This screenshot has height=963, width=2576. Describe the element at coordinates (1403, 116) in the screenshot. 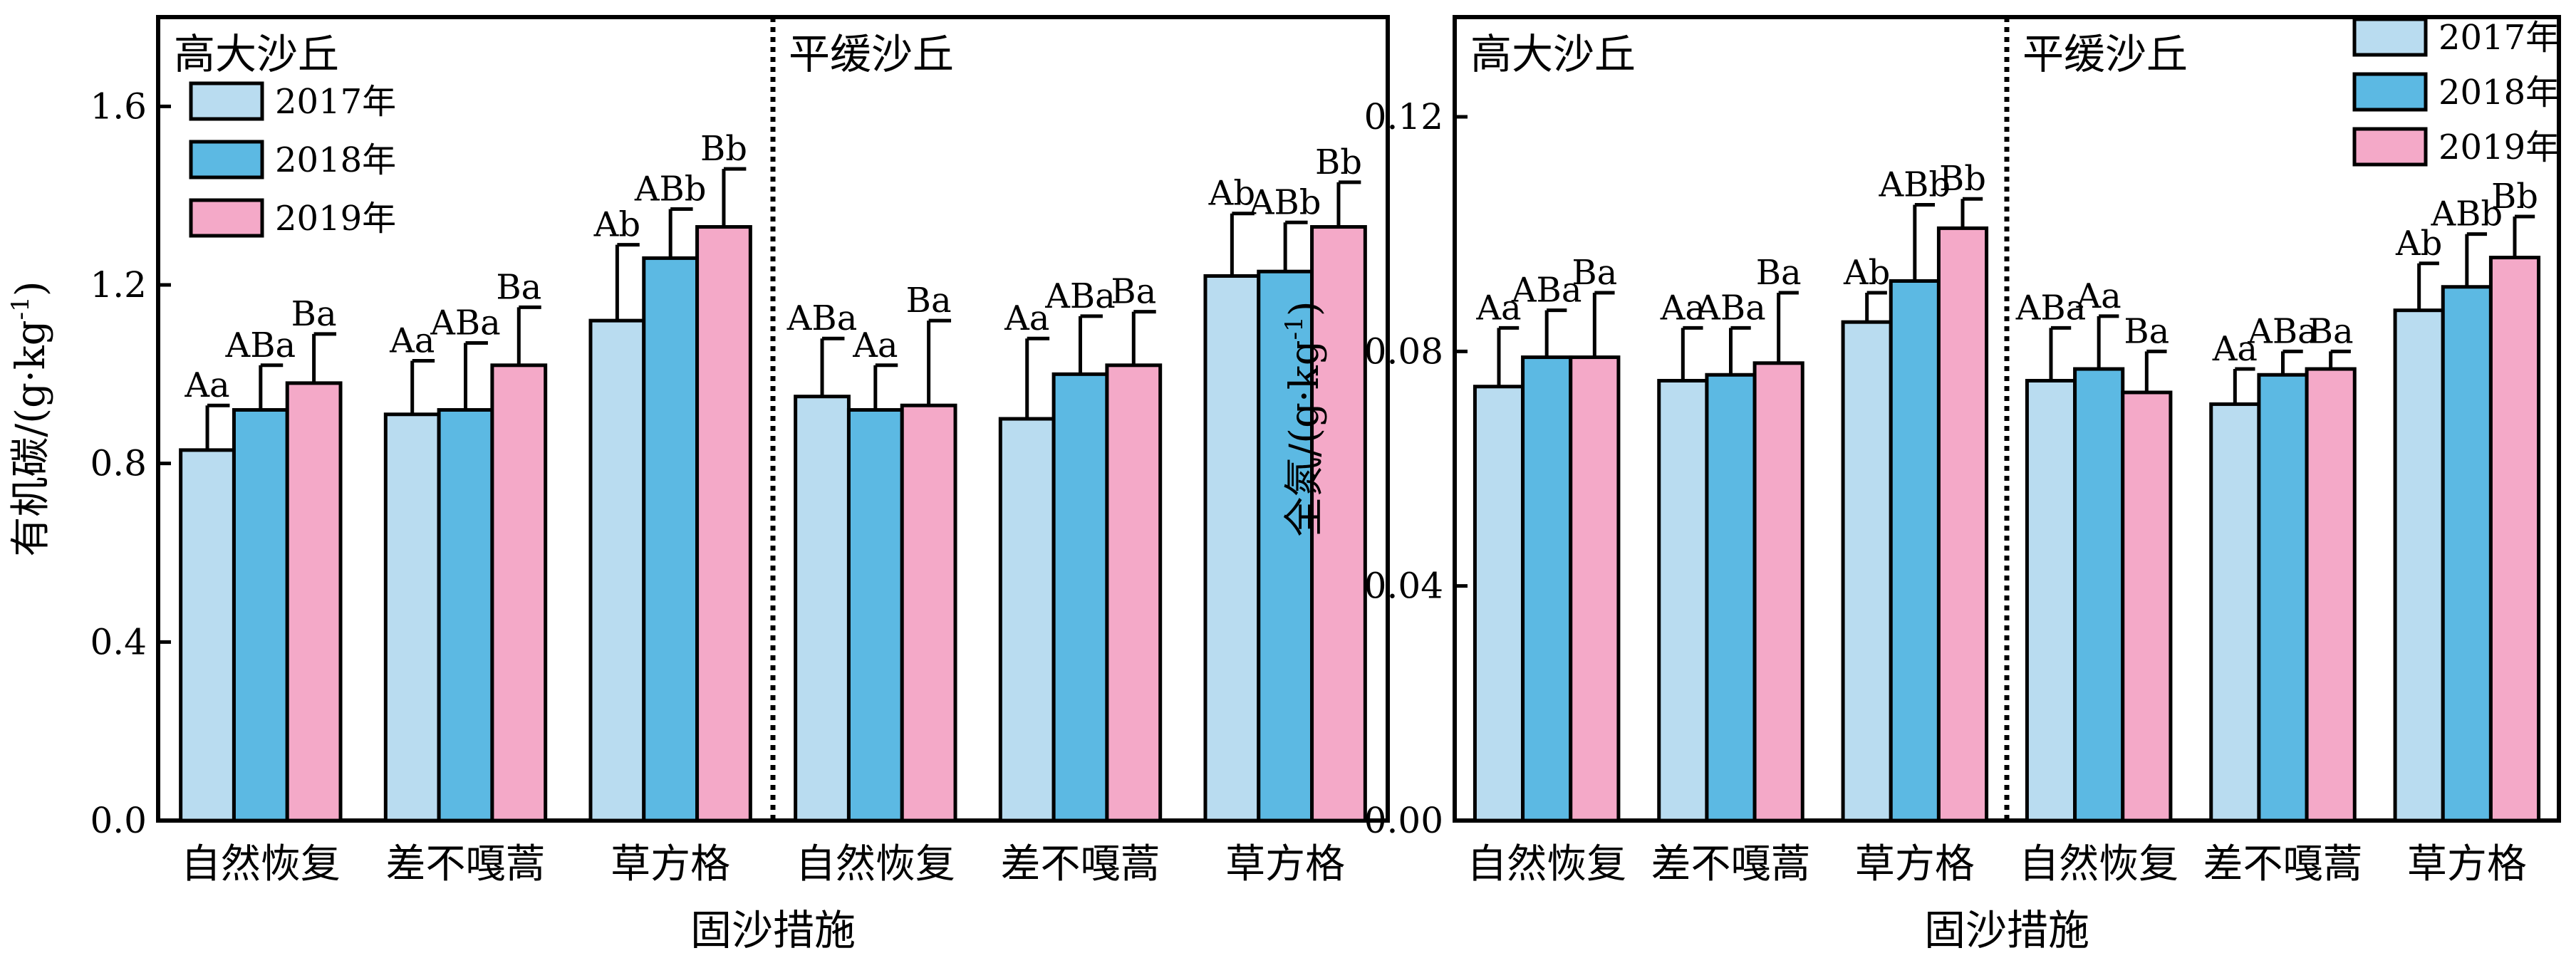

I see `y-tick-label: 0.12` at that location.